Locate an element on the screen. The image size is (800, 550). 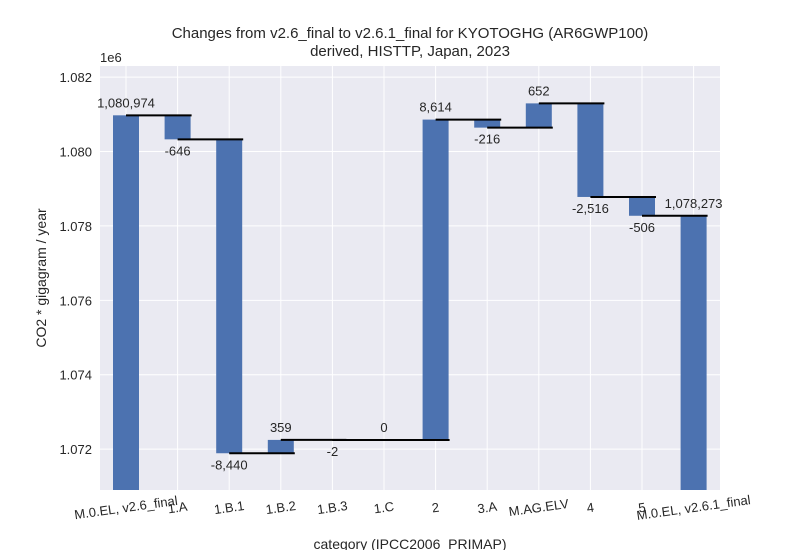
data-label: 1,080,974 is located at coordinates (126, 102).